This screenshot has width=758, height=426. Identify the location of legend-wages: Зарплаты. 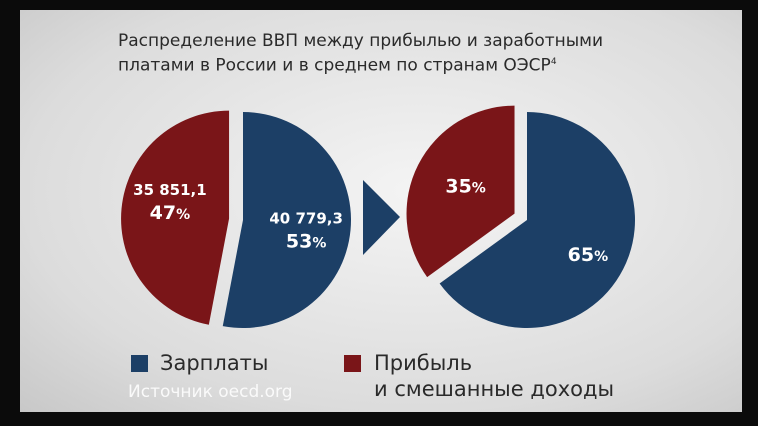
(214, 363).